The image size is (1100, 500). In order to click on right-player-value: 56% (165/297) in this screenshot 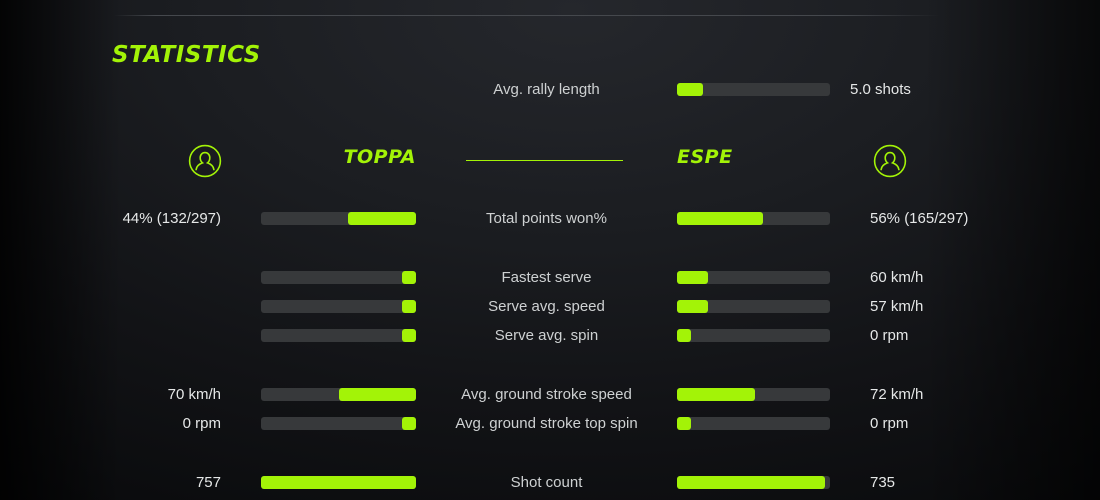, I will do `click(919, 218)`.